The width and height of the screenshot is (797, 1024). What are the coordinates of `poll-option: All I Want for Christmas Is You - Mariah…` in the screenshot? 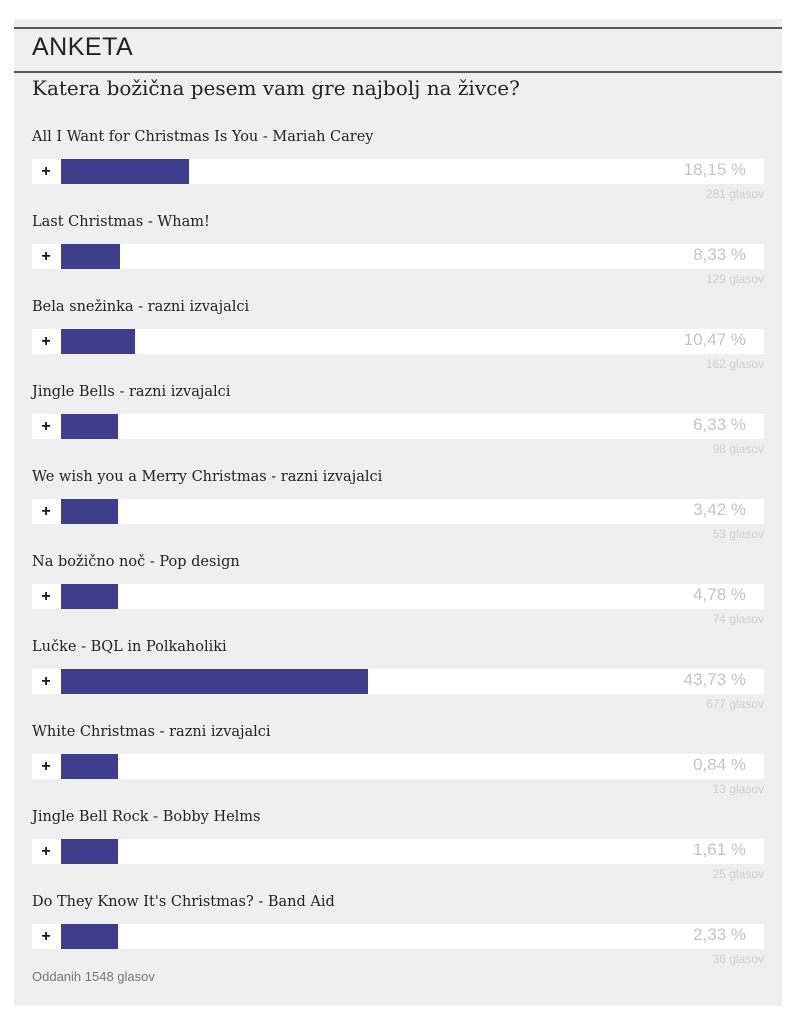 It's located at (398, 171).